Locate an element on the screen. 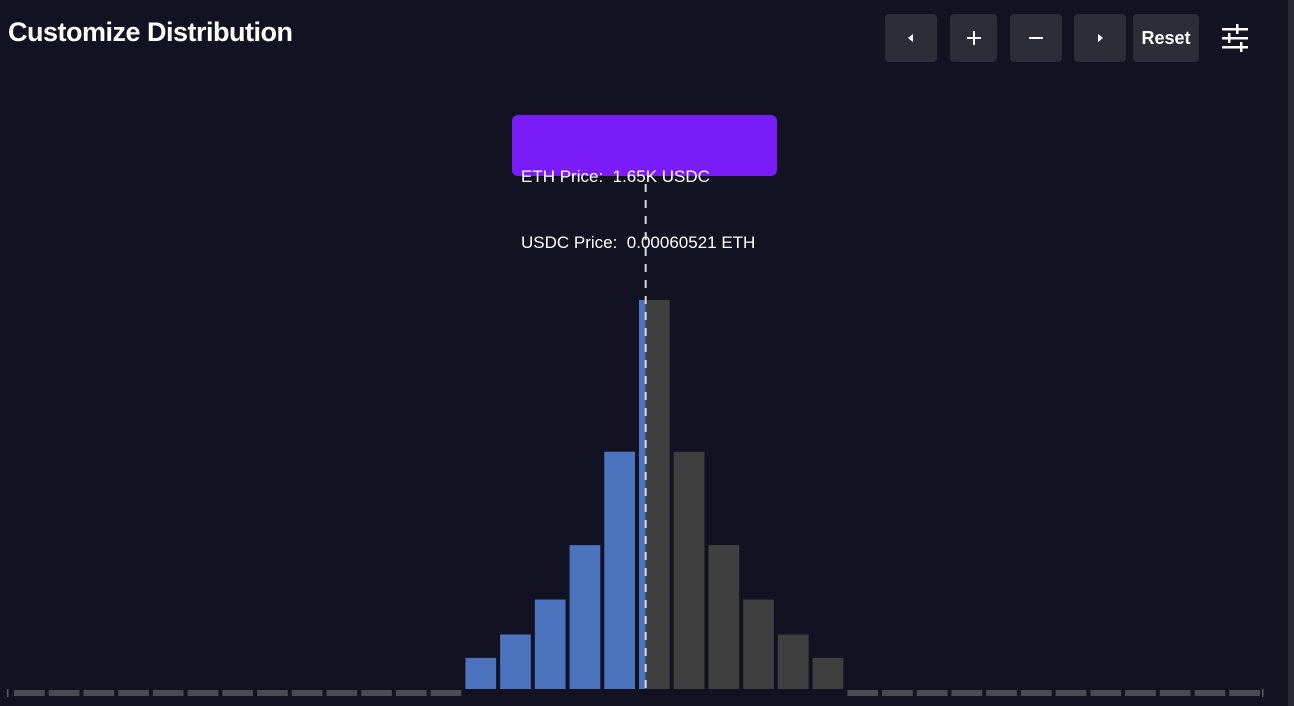  usdc-price-text: USDC Price: 0.00060521 ETH is located at coordinates (638, 242).